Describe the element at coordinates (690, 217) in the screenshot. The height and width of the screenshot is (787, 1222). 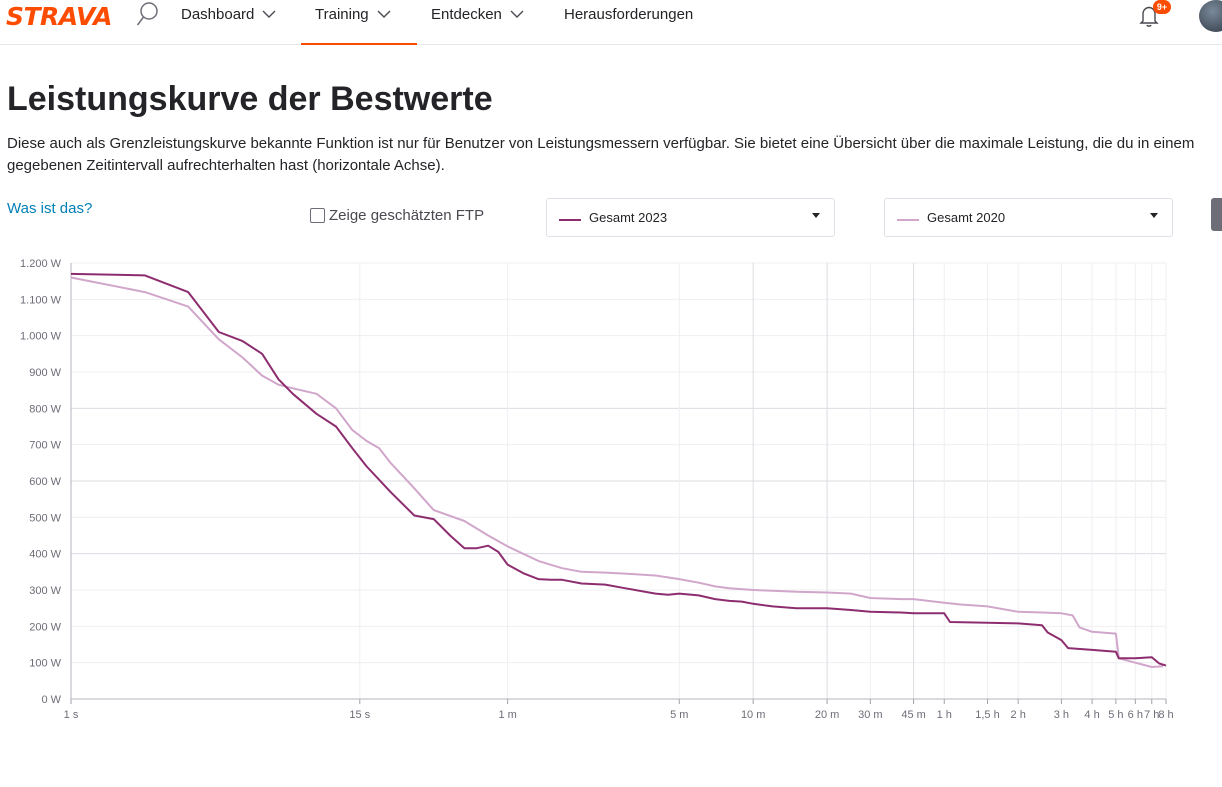
I see `period-select-primary: Gesamt 2023` at that location.